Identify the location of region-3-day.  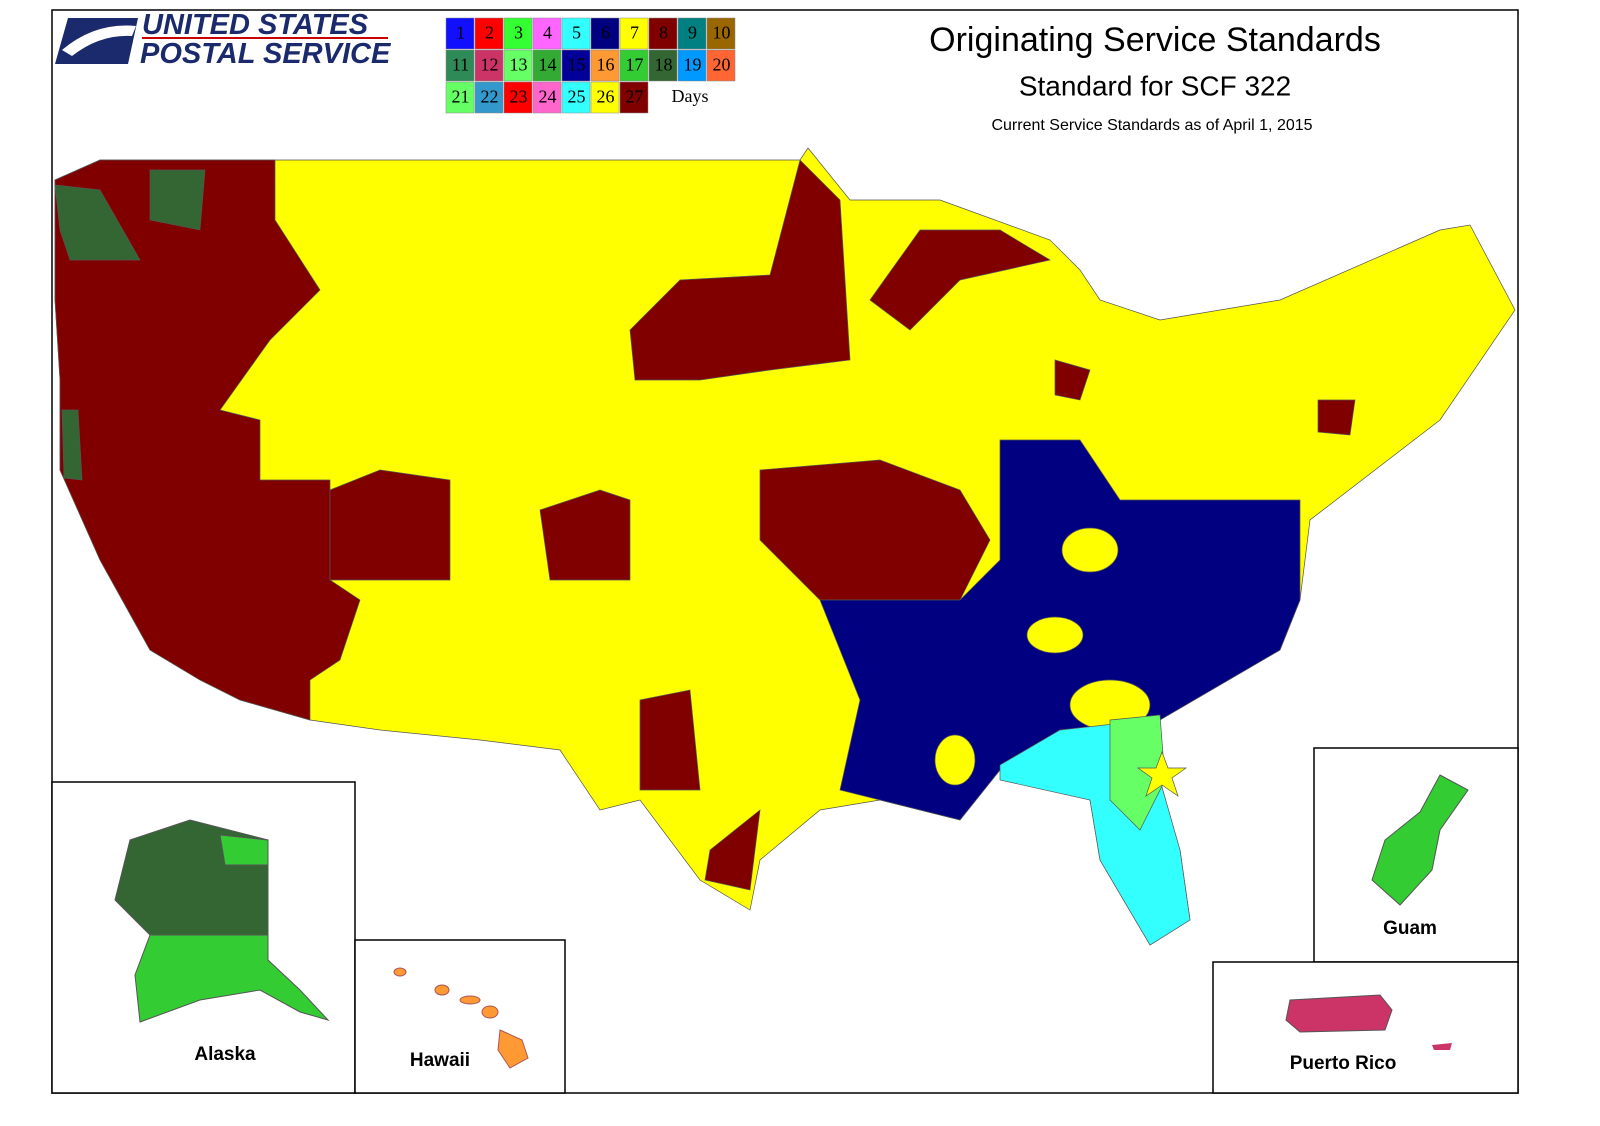
(1137, 772).